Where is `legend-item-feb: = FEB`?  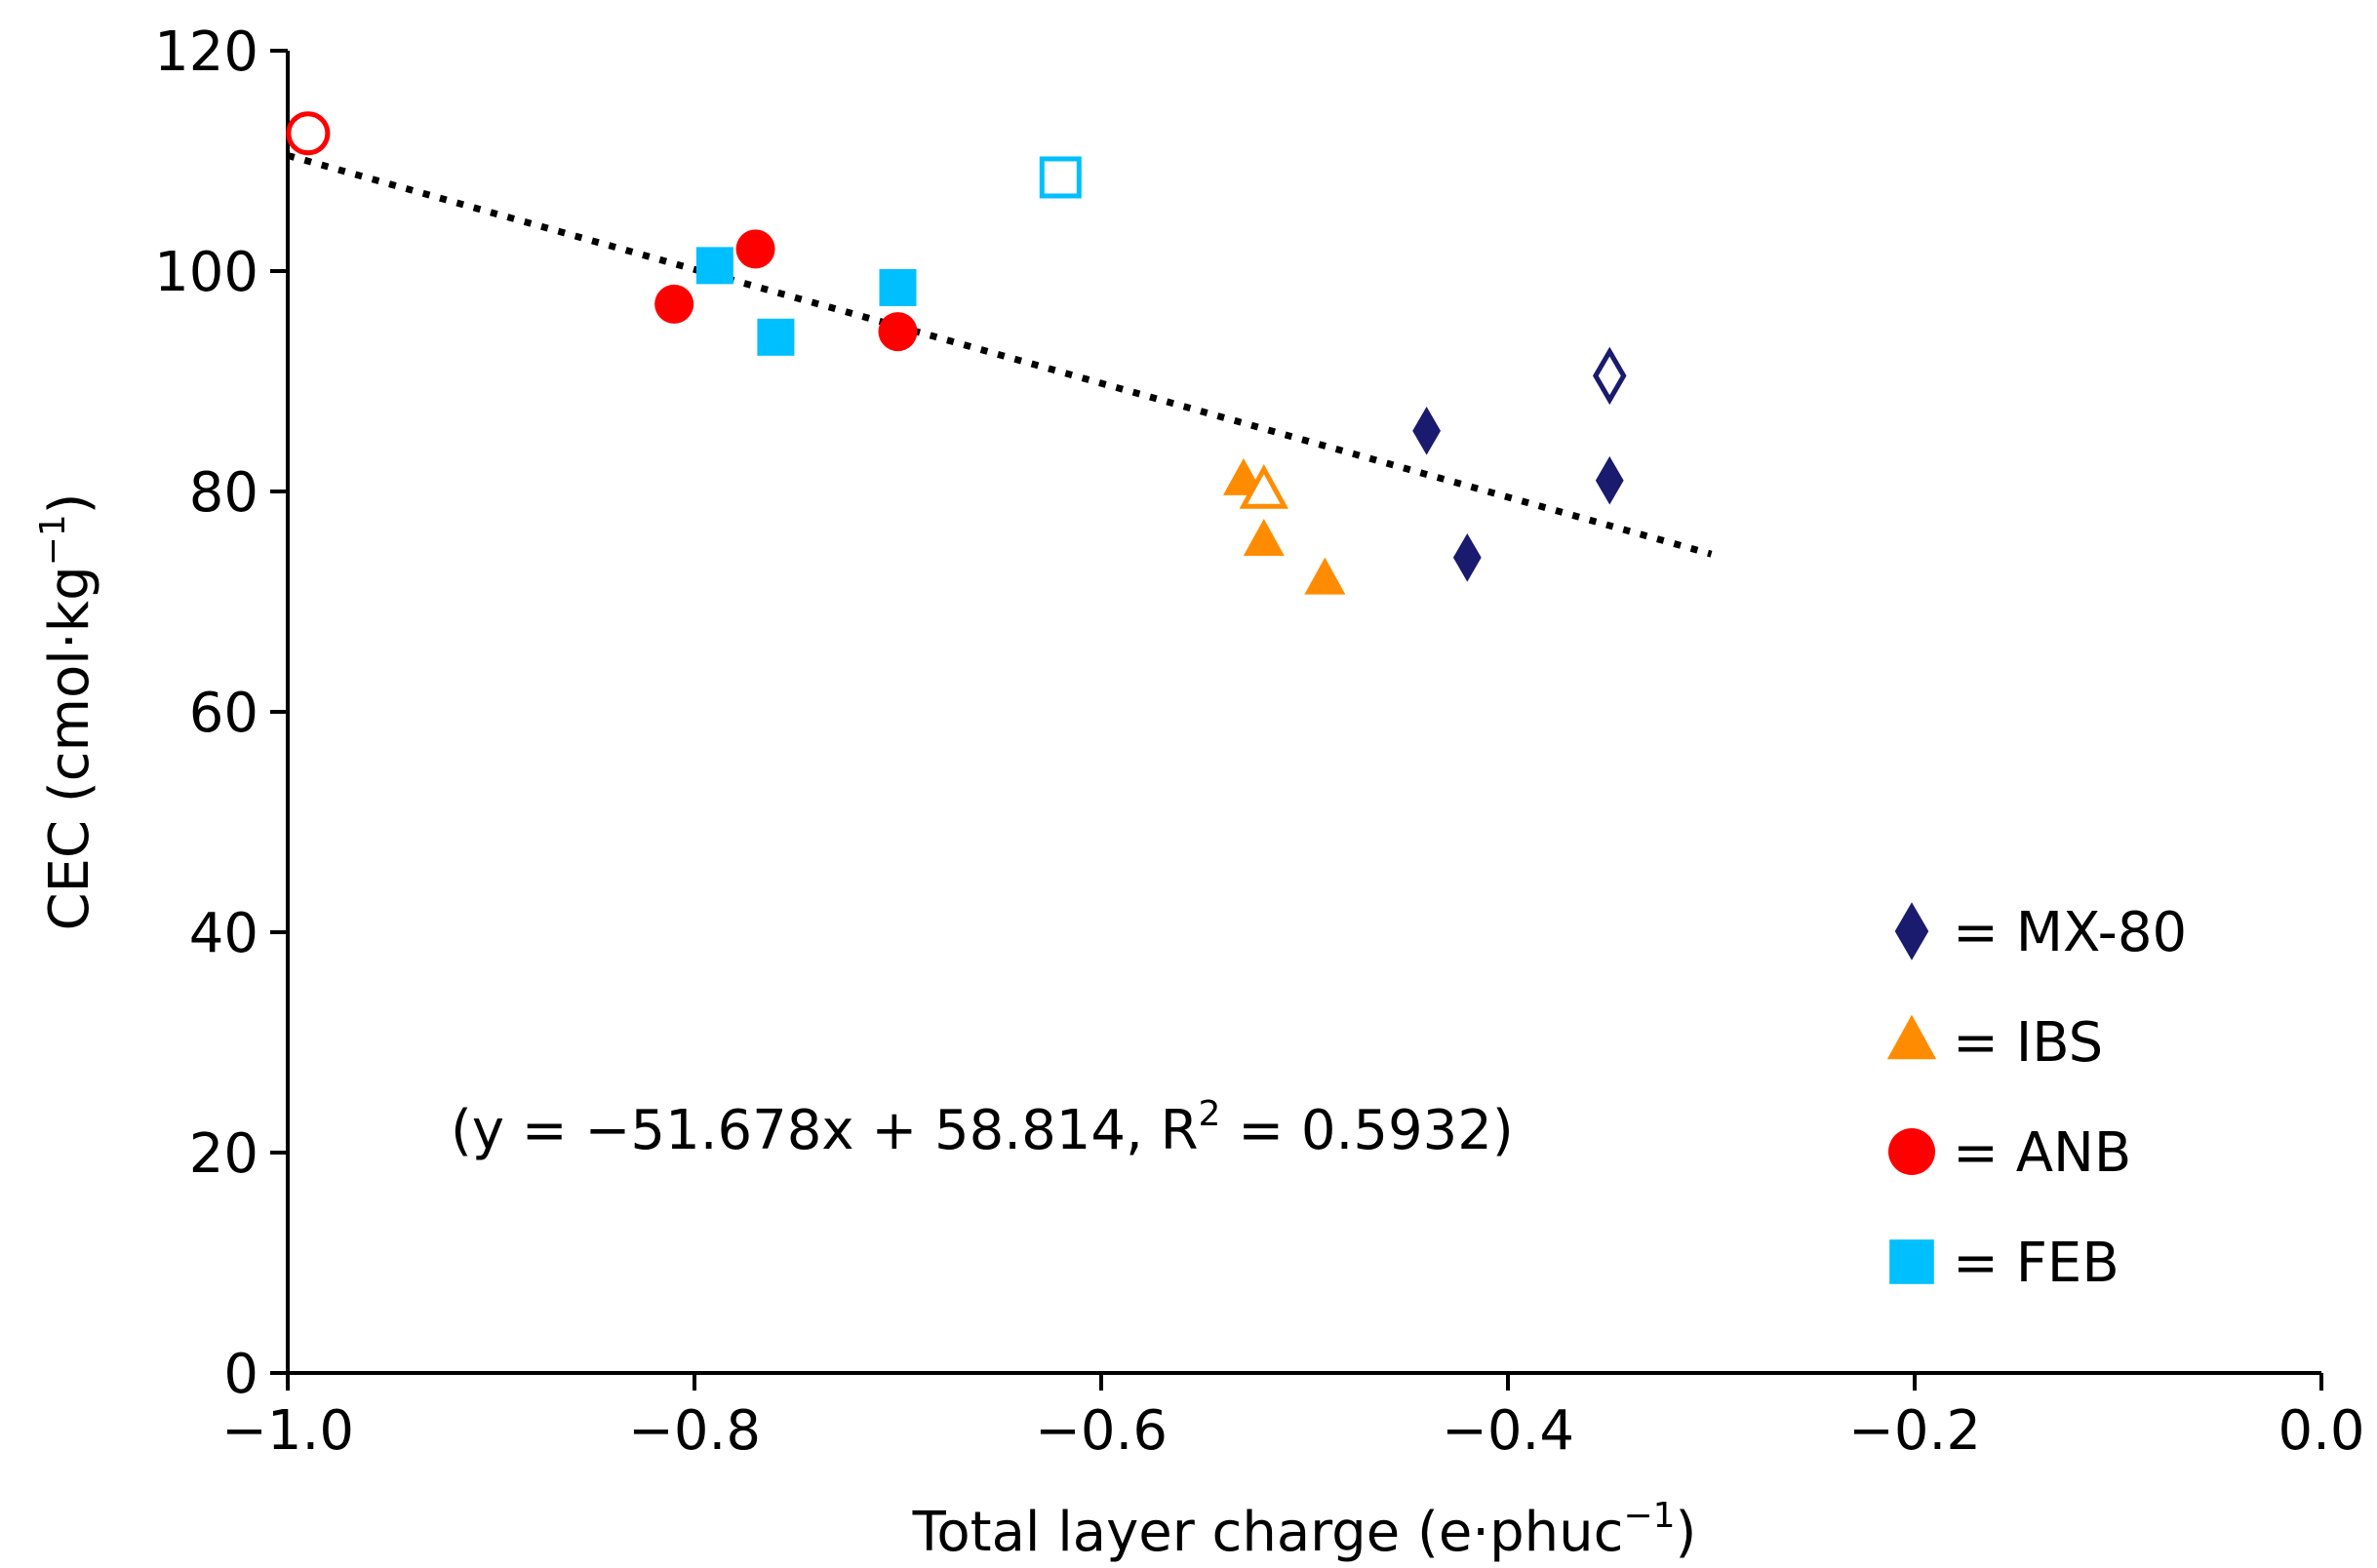 legend-item-feb: = FEB is located at coordinates (2004, 1263).